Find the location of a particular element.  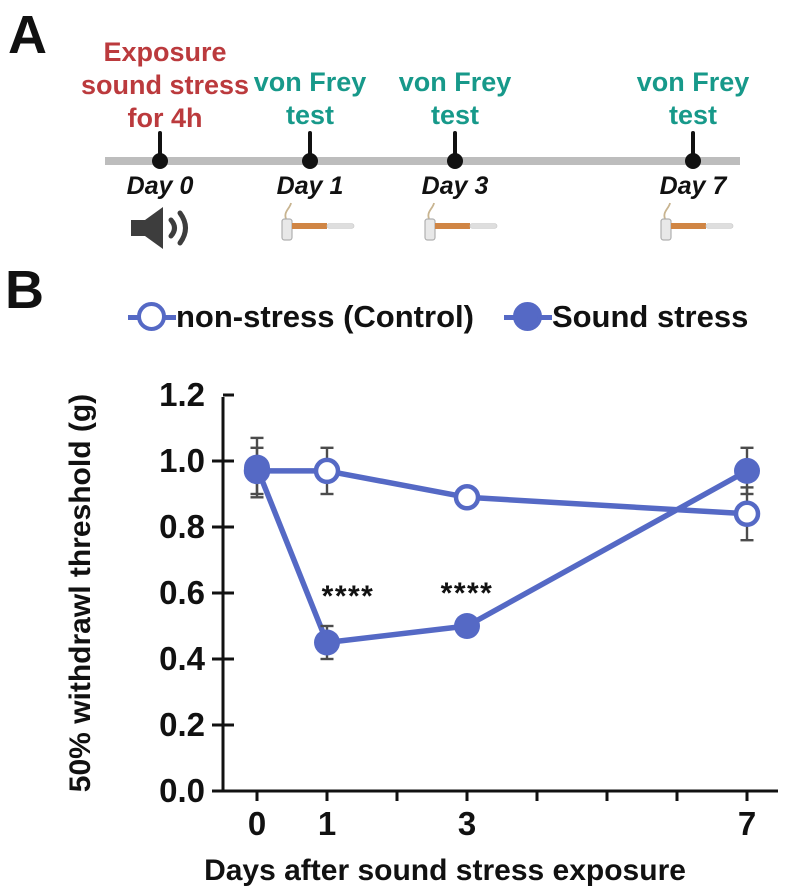

open-circle-marker-icon is located at coordinates (152, 317).